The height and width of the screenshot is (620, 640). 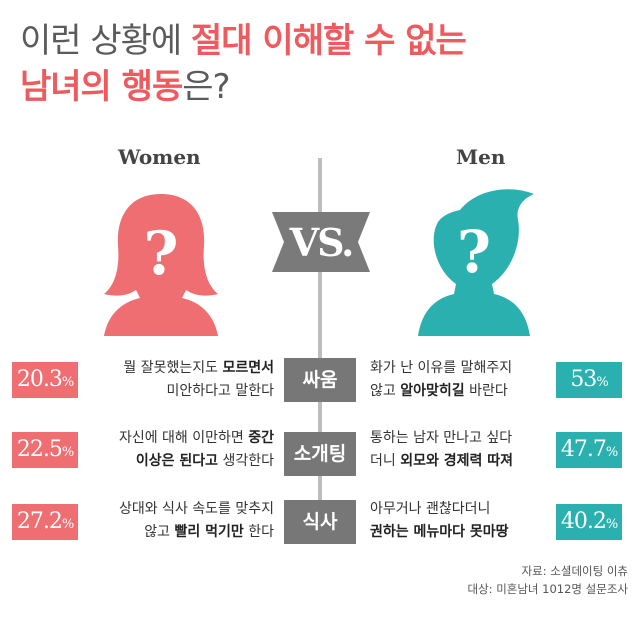 What do you see at coordinates (589, 522) in the screenshot?
I see `men-percent-badge: 40.2%` at bounding box center [589, 522].